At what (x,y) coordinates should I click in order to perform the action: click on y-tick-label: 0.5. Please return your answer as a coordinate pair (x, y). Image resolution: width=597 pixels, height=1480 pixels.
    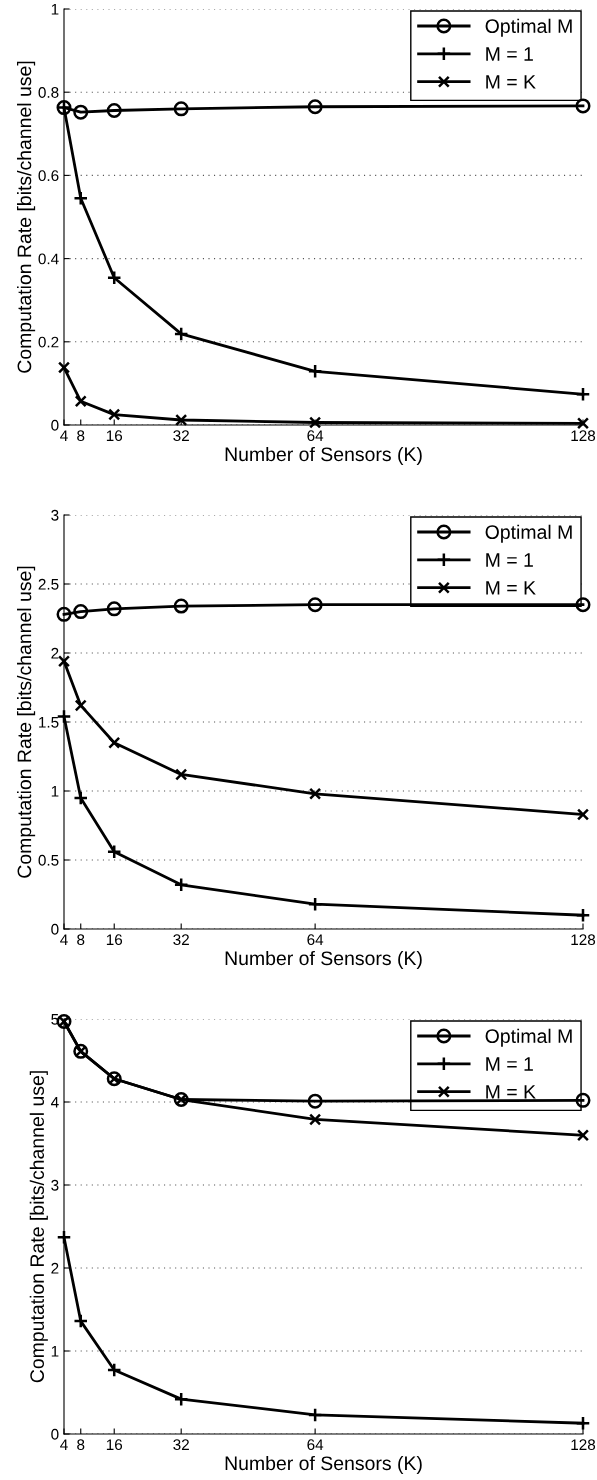
    Looking at the image, I should click on (48, 860).